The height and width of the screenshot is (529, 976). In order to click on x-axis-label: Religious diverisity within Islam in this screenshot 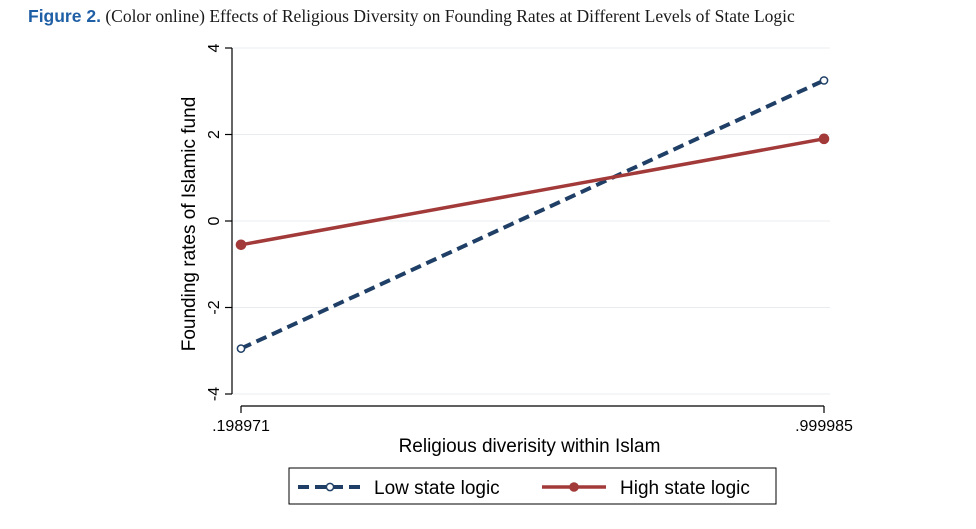, I will do `click(530, 446)`.